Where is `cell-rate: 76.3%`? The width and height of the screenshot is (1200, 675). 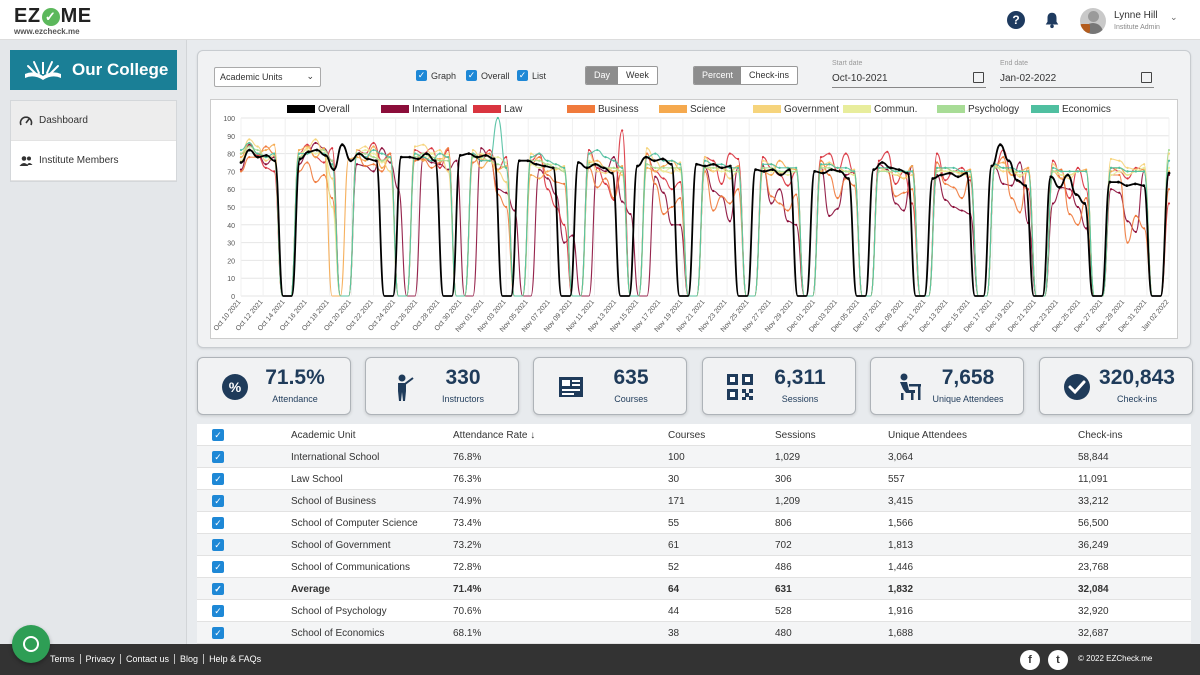 cell-rate: 76.3% is located at coordinates (467, 479).